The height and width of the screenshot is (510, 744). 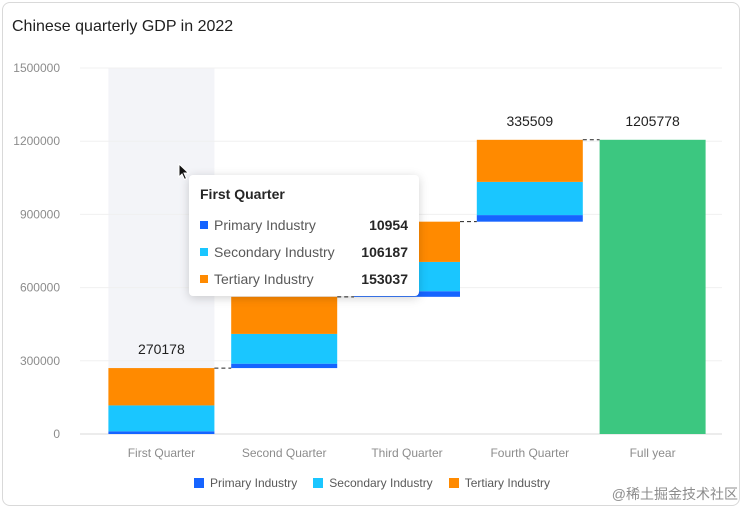 What do you see at coordinates (653, 453) in the screenshot?
I see `x-tick-label: Full year` at bounding box center [653, 453].